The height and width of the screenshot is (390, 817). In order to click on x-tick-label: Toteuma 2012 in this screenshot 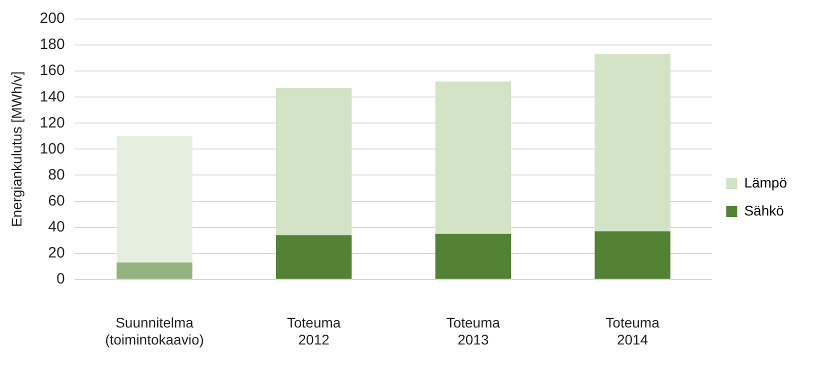, I will do `click(313, 331)`.